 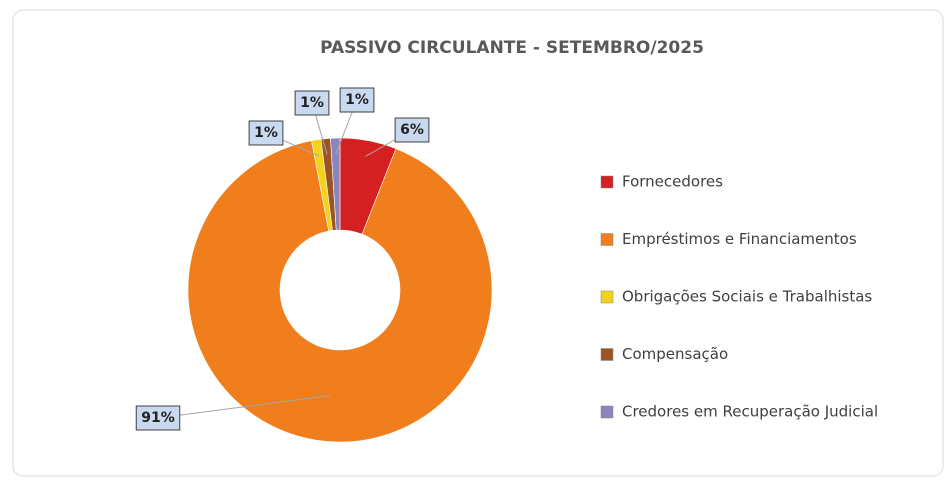 I want to click on chart-title: PASSIVO CIRCULANTE - SETEMBRO/2025, so click(x=512, y=48).